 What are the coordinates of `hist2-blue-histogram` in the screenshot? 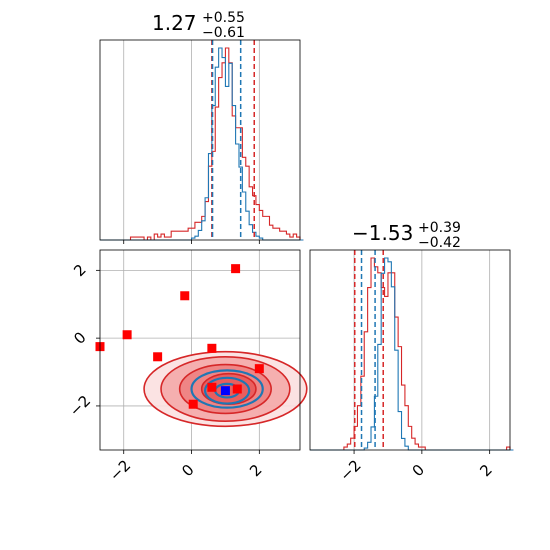 It's located at (412, 354).